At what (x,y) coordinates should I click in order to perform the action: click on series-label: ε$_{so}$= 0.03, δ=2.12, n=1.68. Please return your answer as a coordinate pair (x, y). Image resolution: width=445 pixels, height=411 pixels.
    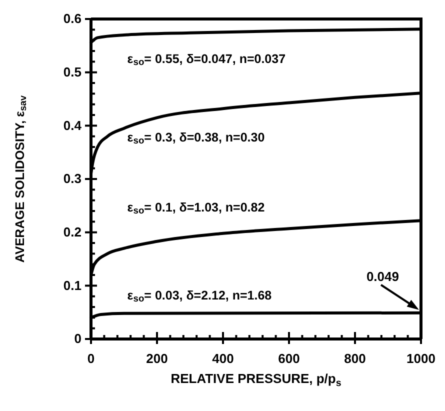
    Looking at the image, I should click on (199, 296).